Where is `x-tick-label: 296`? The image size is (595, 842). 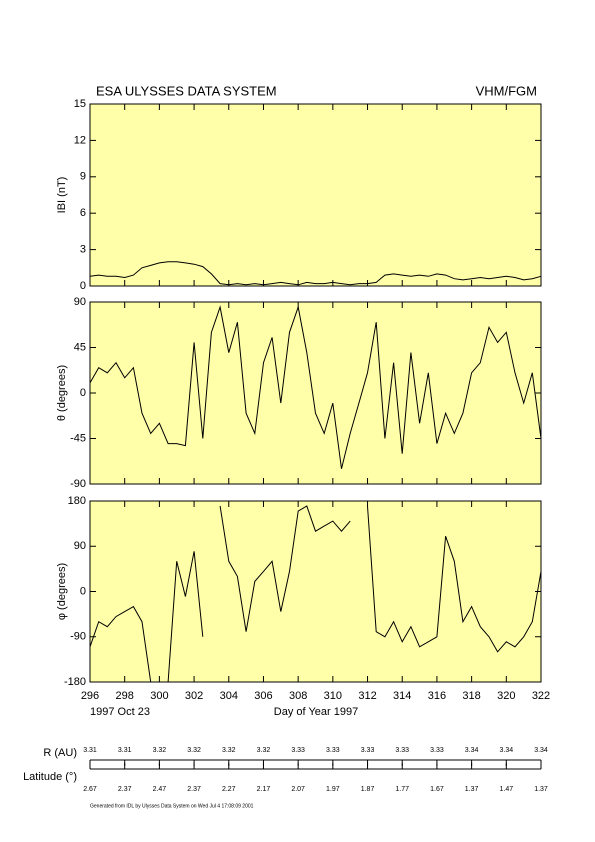
x-tick-label: 296 is located at coordinates (90, 696).